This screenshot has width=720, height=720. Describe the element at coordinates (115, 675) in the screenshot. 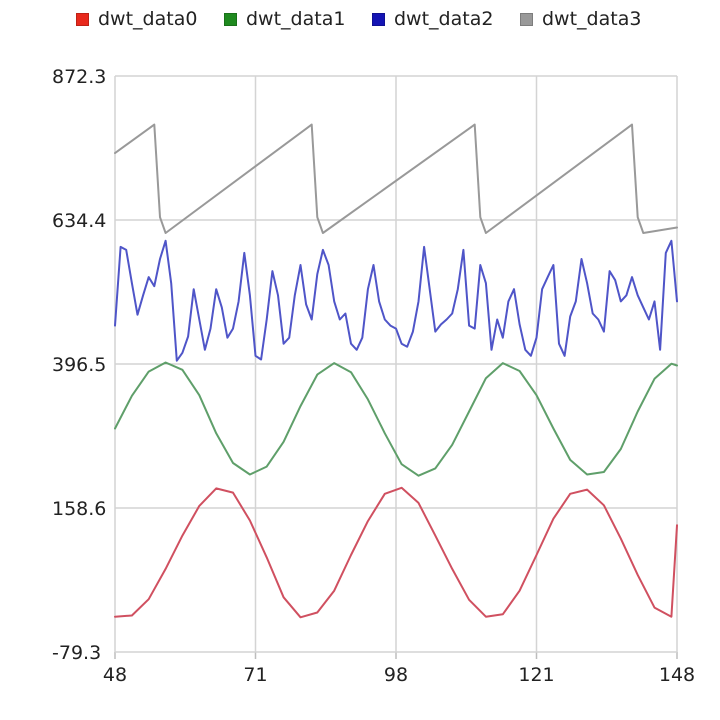

I see `x-tick-label: 48` at that location.